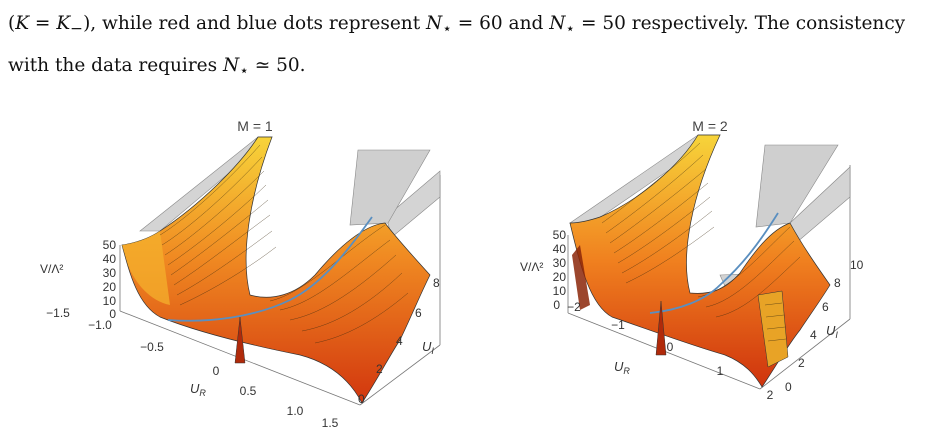  Describe the element at coordinates (720, 371) in the screenshot. I see `x-tick: 1` at that location.